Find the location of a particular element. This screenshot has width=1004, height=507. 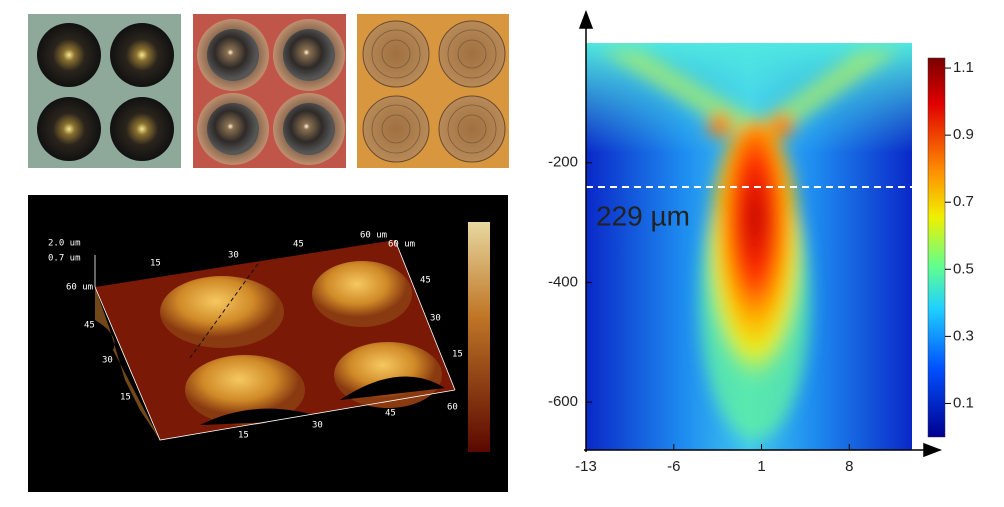

colorbar-tick-label: 1.1 is located at coordinates (963, 67).